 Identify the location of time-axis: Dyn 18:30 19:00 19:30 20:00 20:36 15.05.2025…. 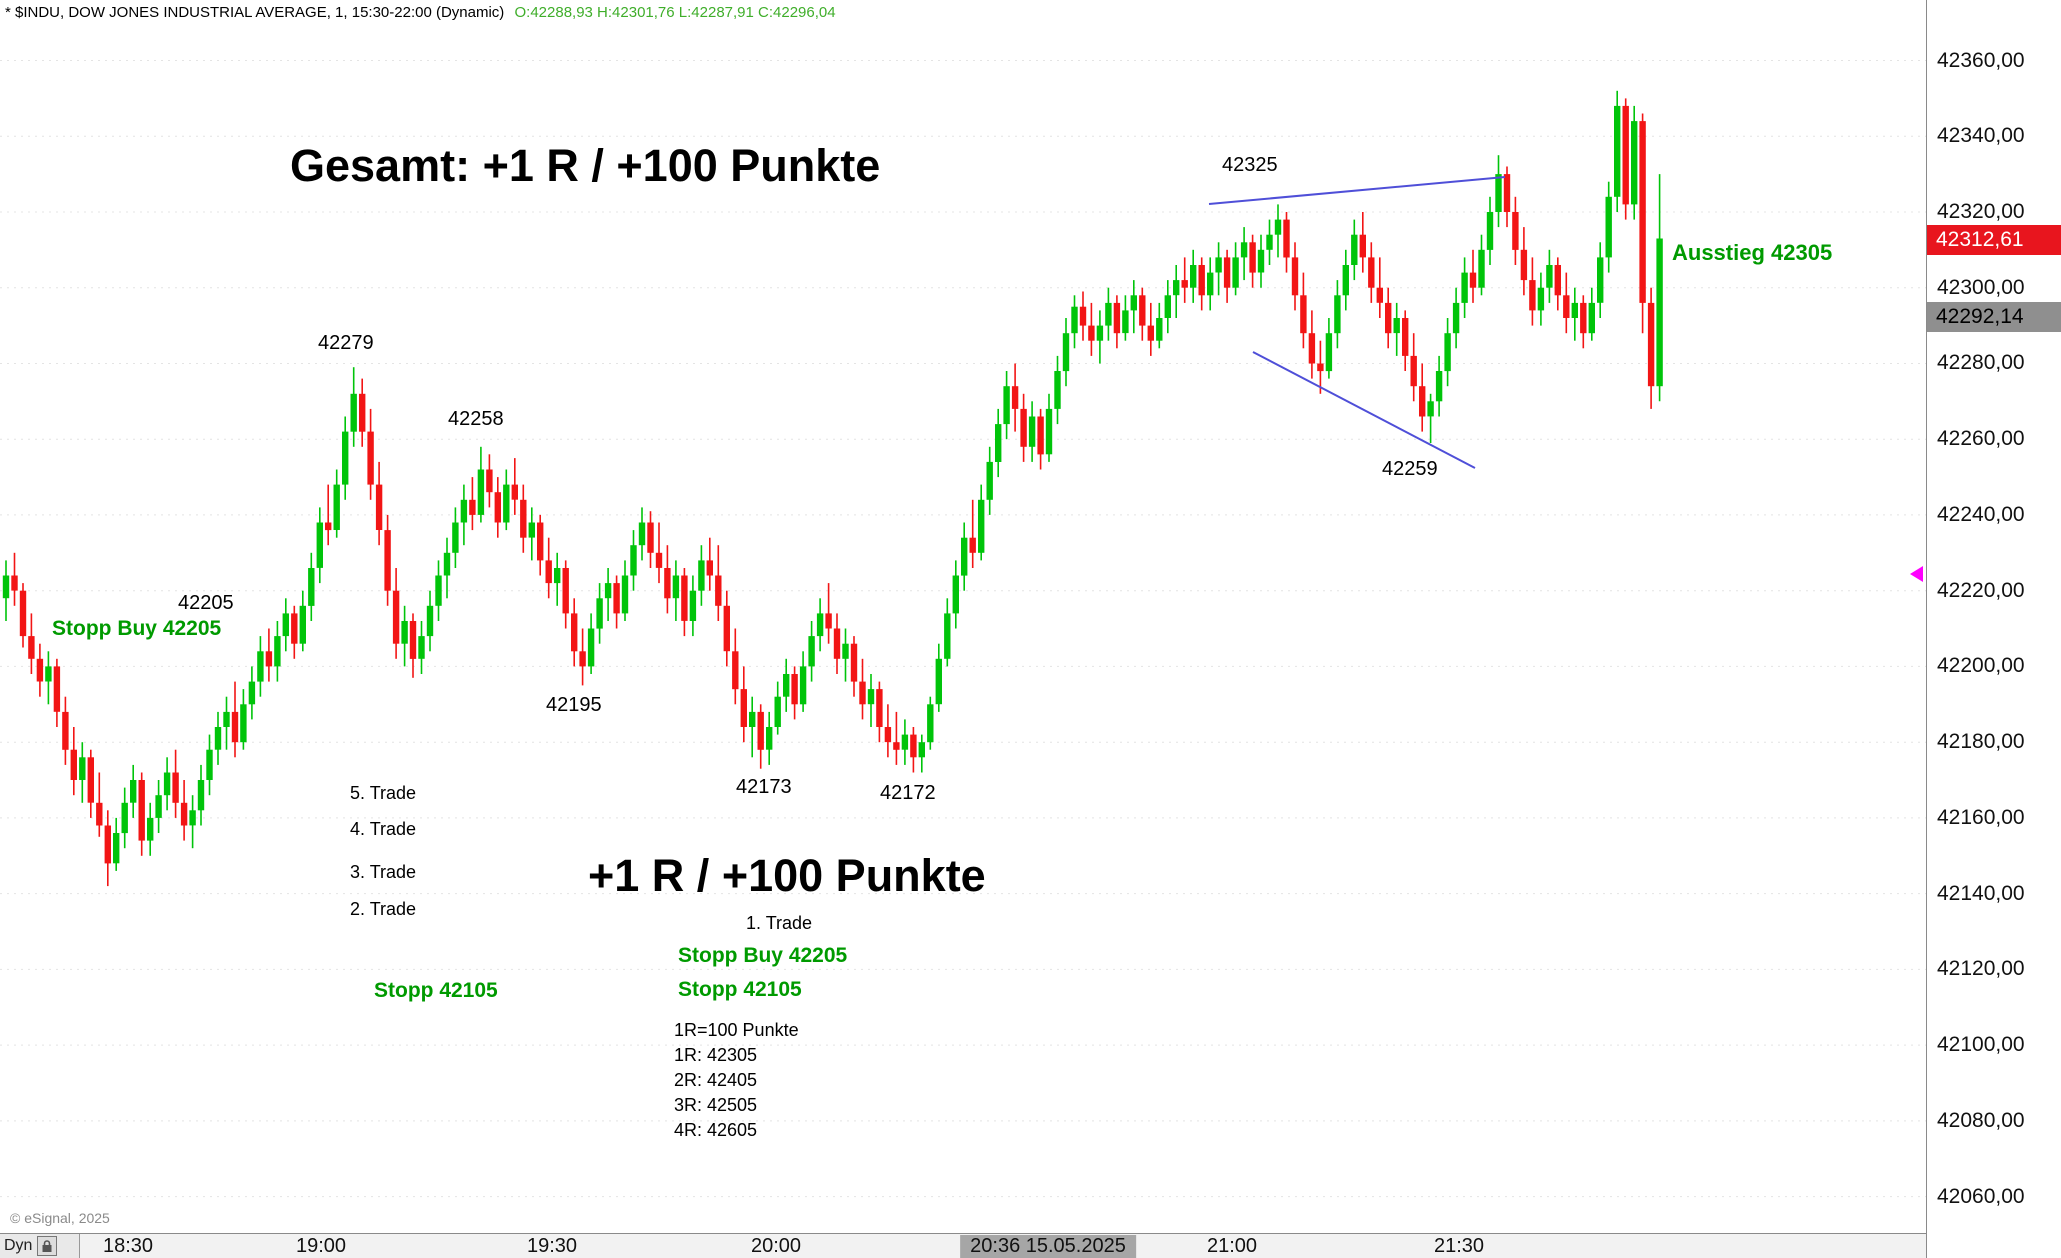
(963, 1245).